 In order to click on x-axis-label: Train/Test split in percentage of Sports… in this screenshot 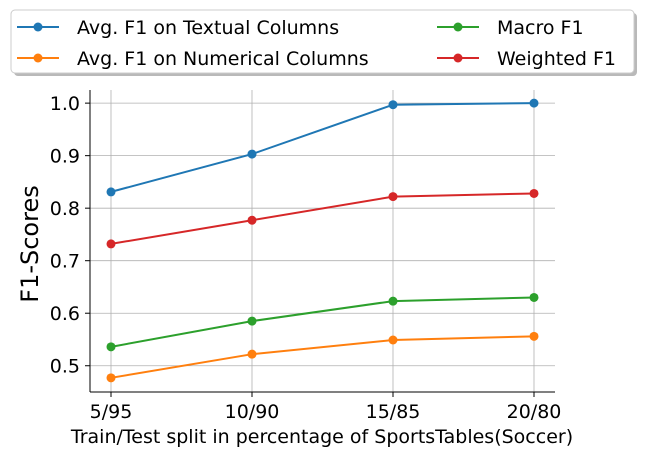, I will do `click(321, 437)`.